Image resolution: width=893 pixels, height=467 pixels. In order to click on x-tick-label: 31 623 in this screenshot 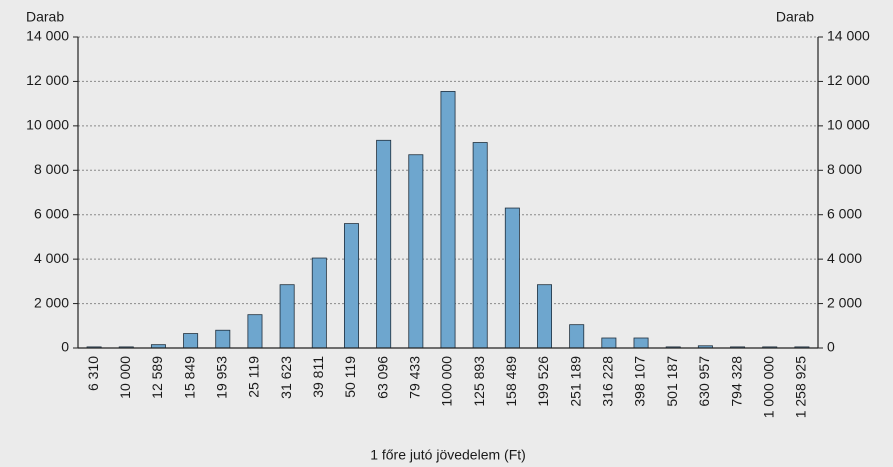, I will do `click(286, 377)`.